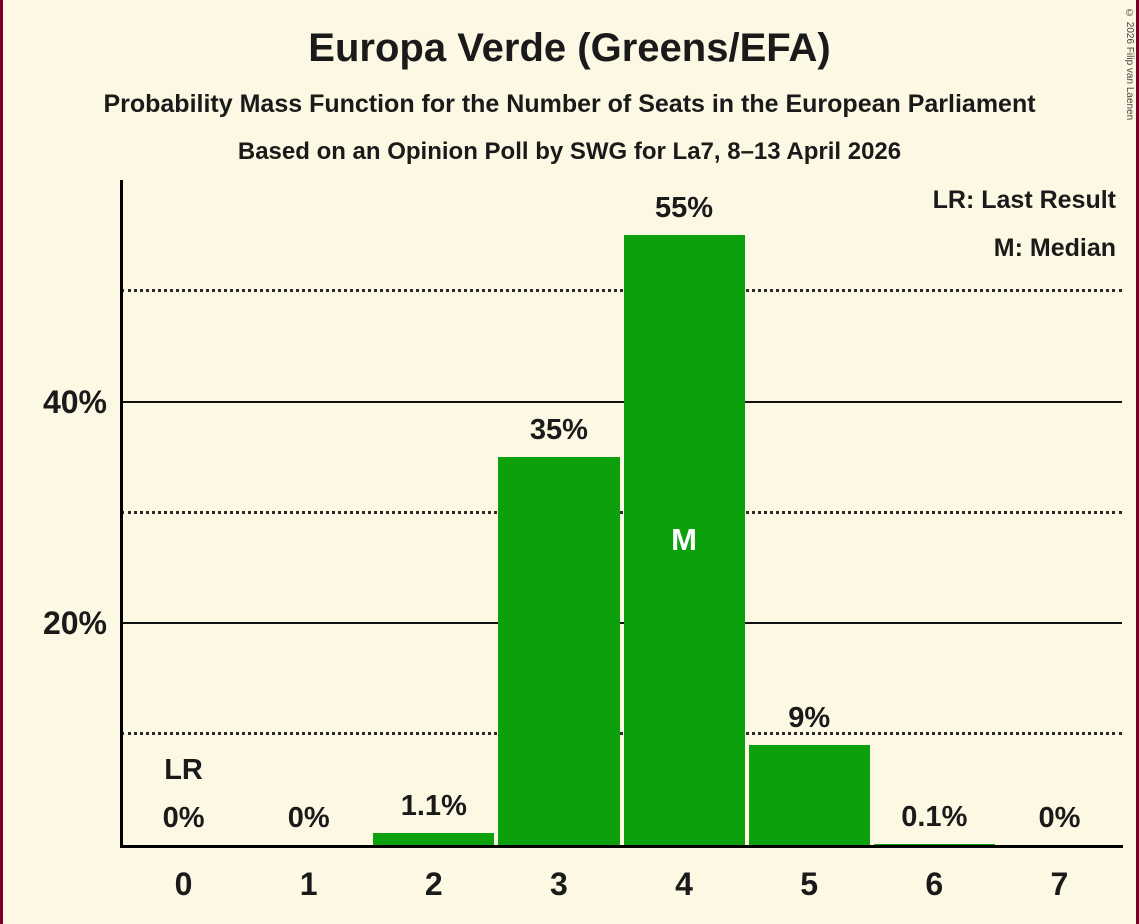 Image resolution: width=1139 pixels, height=924 pixels. Describe the element at coordinates (1059, 818) in the screenshot. I see `bar-value-label-seat-7: 0%` at that location.